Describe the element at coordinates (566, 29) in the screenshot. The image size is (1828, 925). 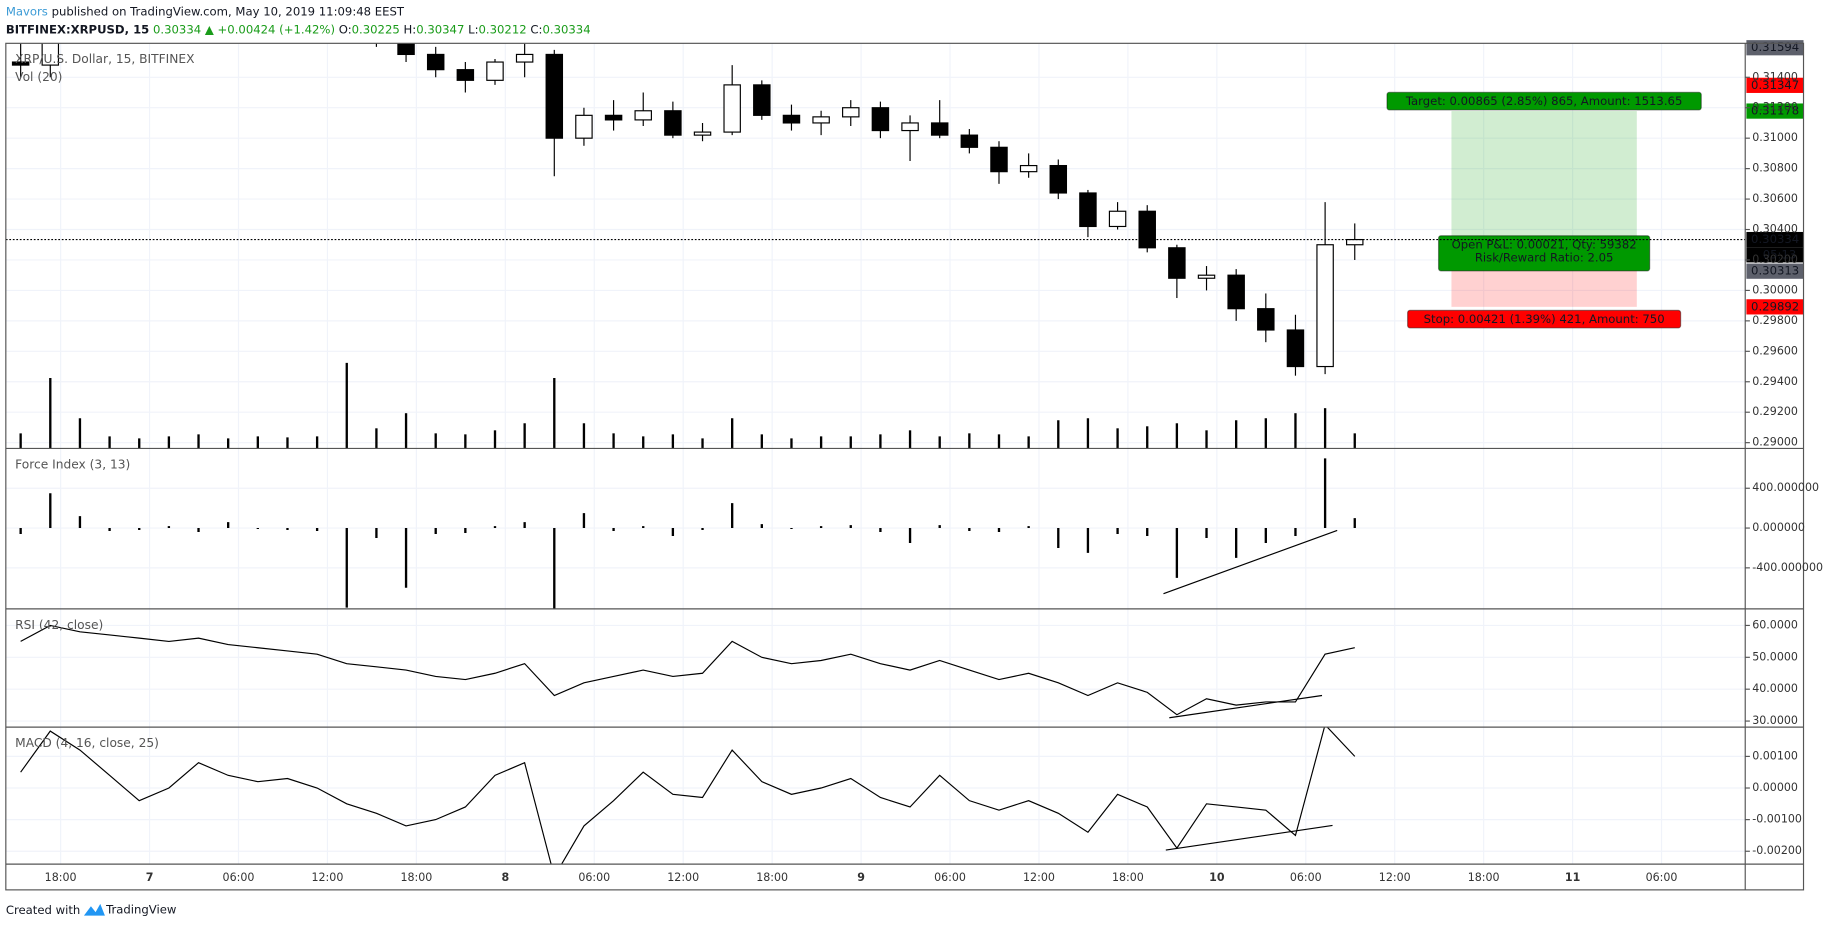
I see `ohlc-value: 0.30334` at that location.